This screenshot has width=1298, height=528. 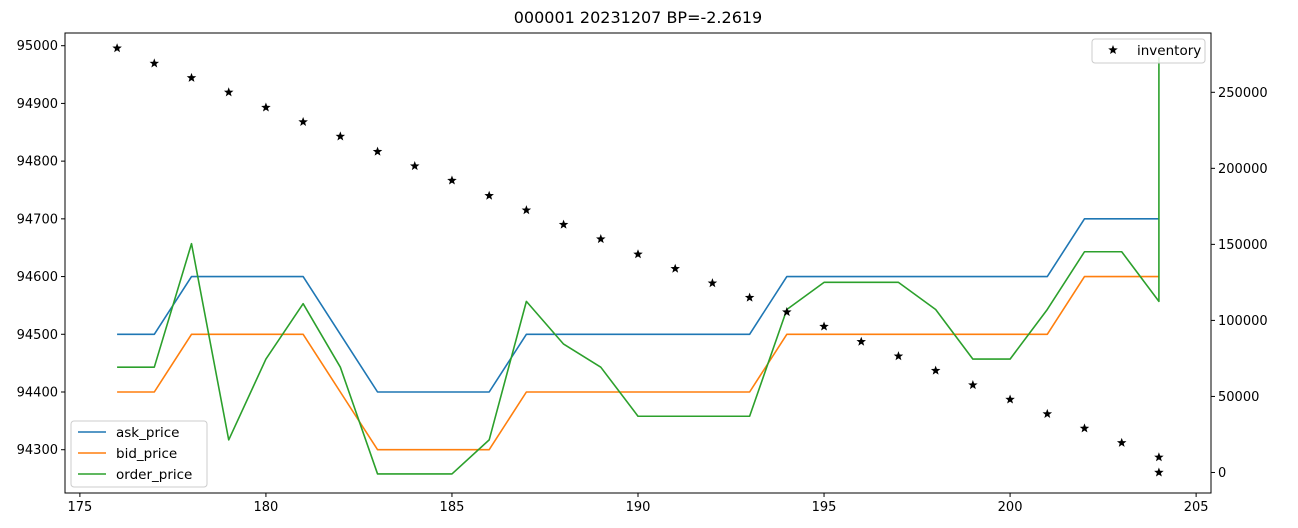 I want to click on legend-marker-inventory, so click(x=1113, y=50).